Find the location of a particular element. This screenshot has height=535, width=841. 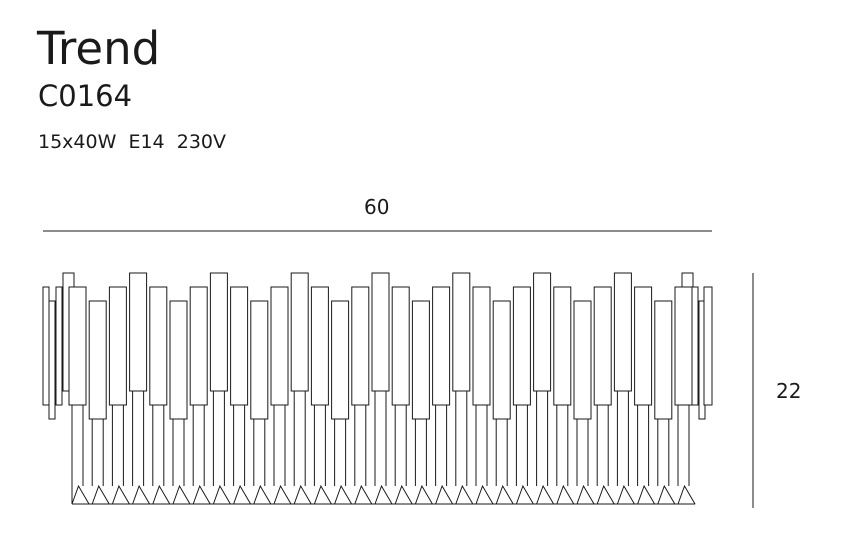

crystal-zigzag is located at coordinates (383, 494).